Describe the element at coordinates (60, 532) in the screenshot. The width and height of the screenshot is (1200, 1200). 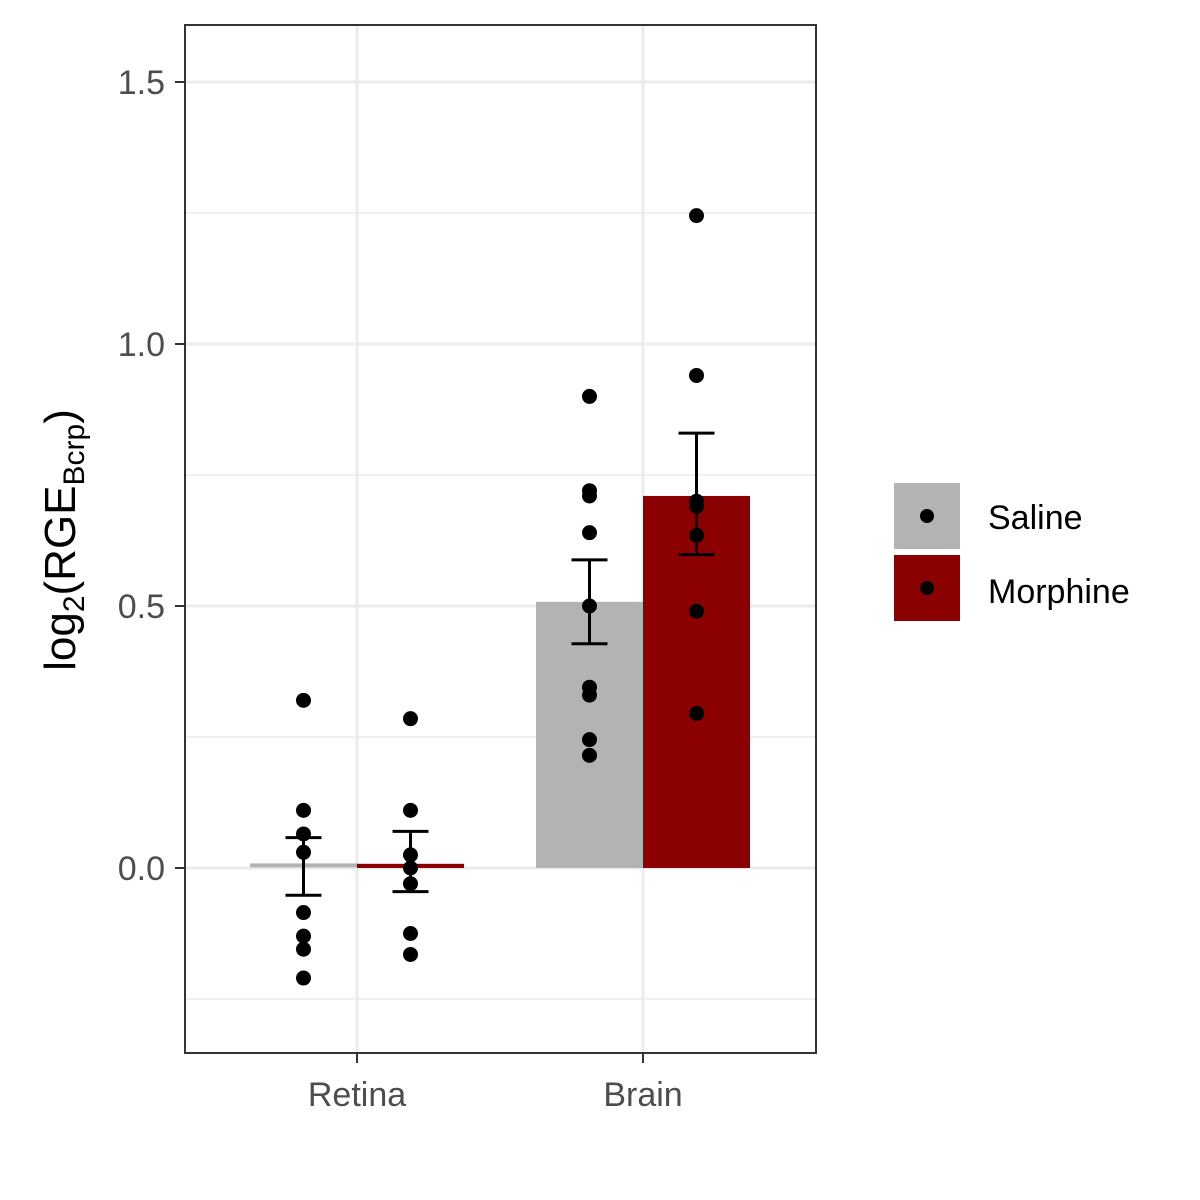
I see `y-label-rge: RGE` at that location.